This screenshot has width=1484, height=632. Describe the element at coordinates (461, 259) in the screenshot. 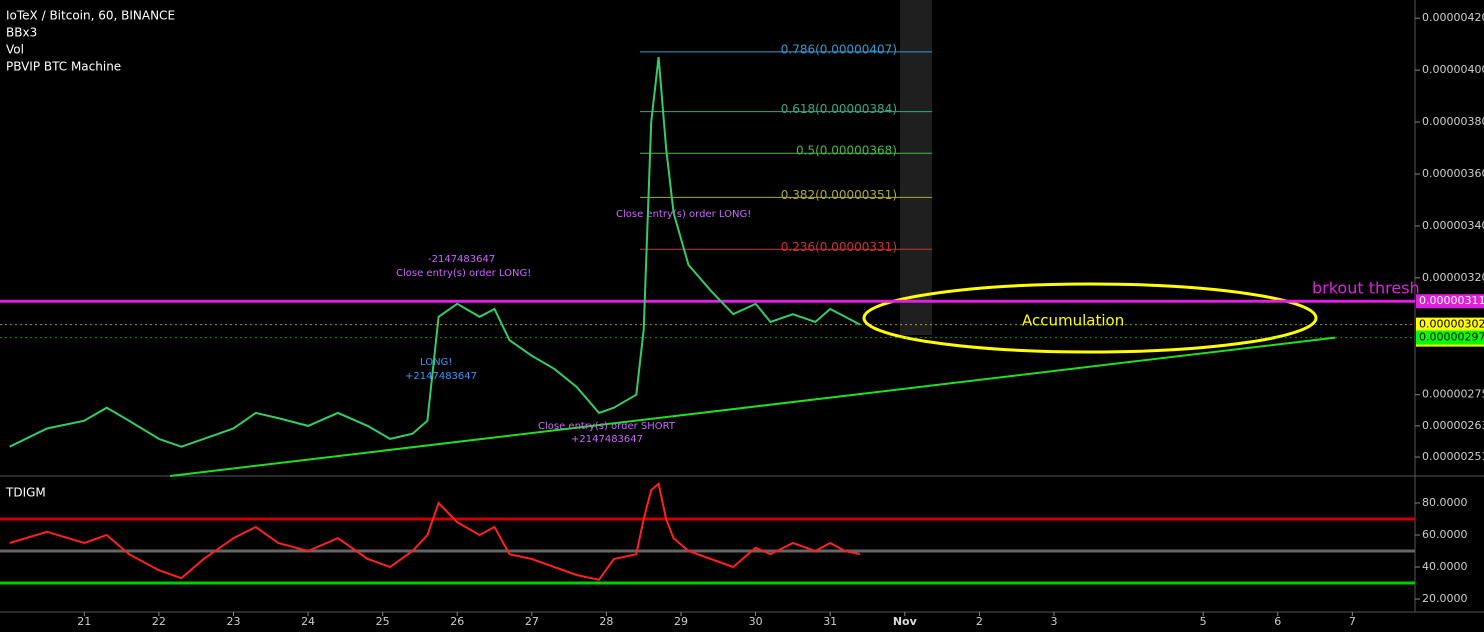

I see `annotation: -2147483647` at that location.